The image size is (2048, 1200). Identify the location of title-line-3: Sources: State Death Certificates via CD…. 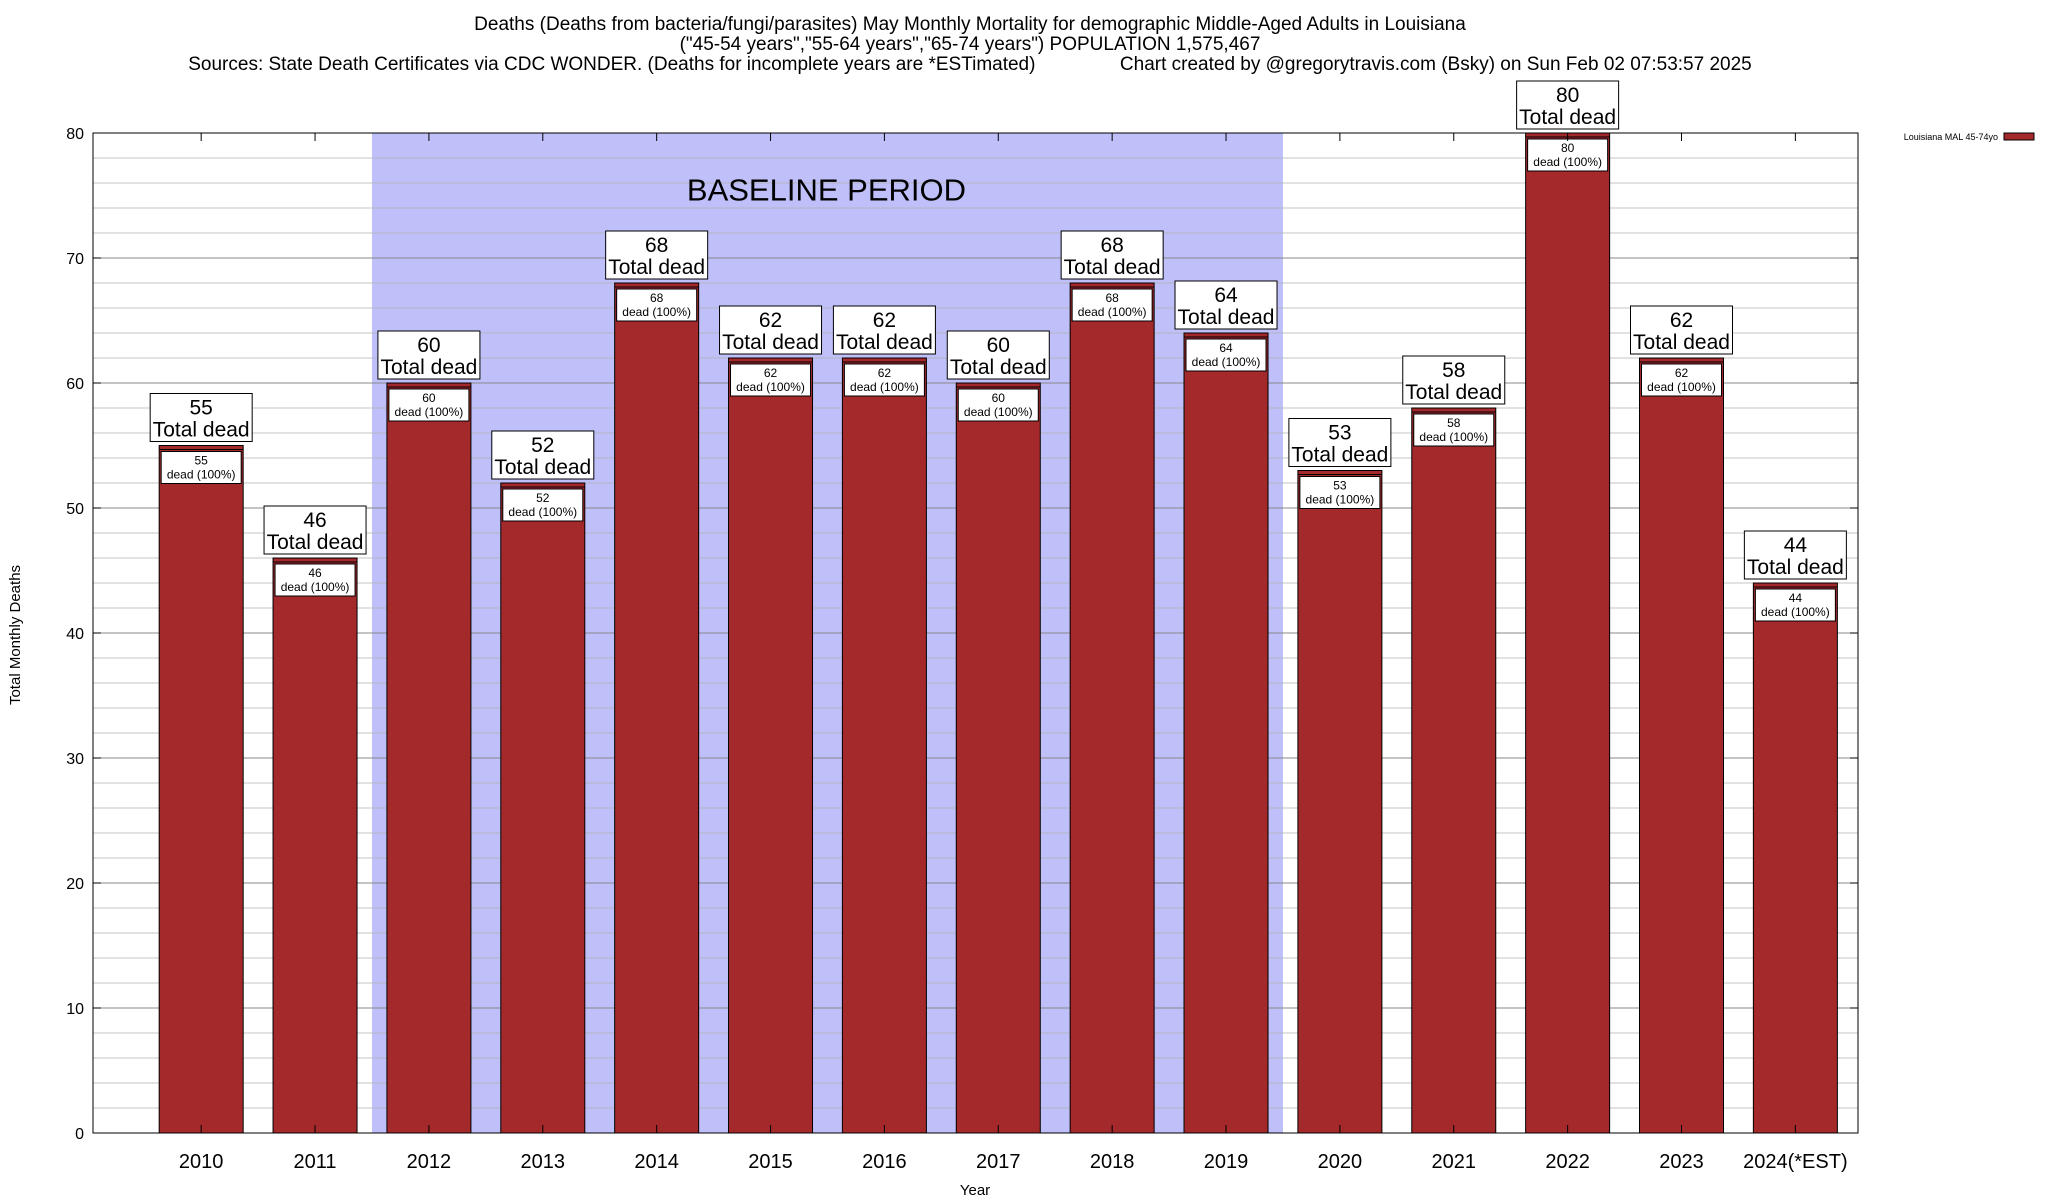
(970, 64).